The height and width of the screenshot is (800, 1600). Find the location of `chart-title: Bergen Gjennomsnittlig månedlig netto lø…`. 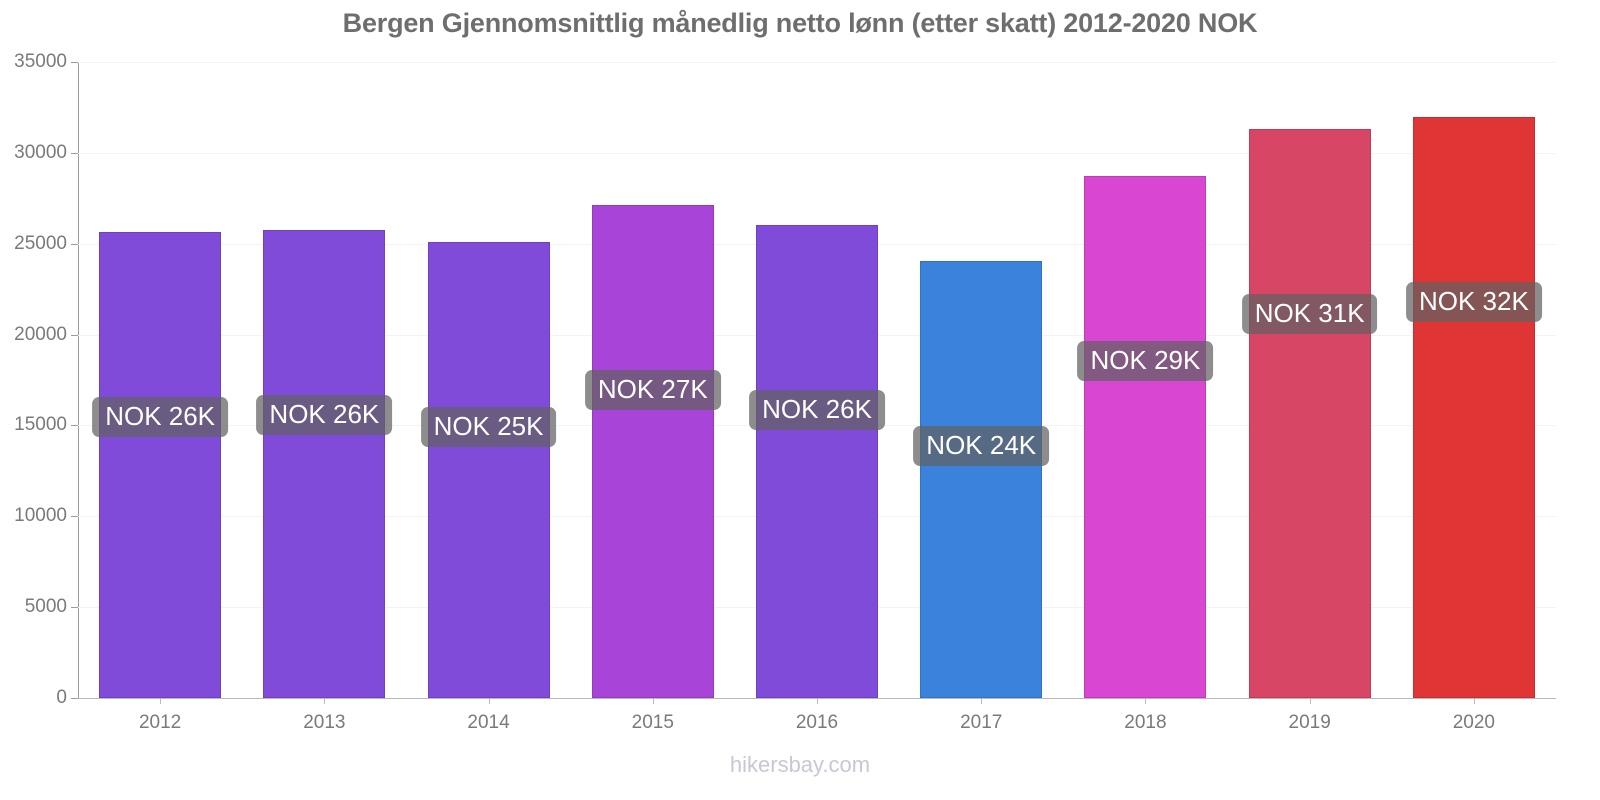

chart-title: Bergen Gjennomsnittlig månedlig netto lø… is located at coordinates (800, 23).